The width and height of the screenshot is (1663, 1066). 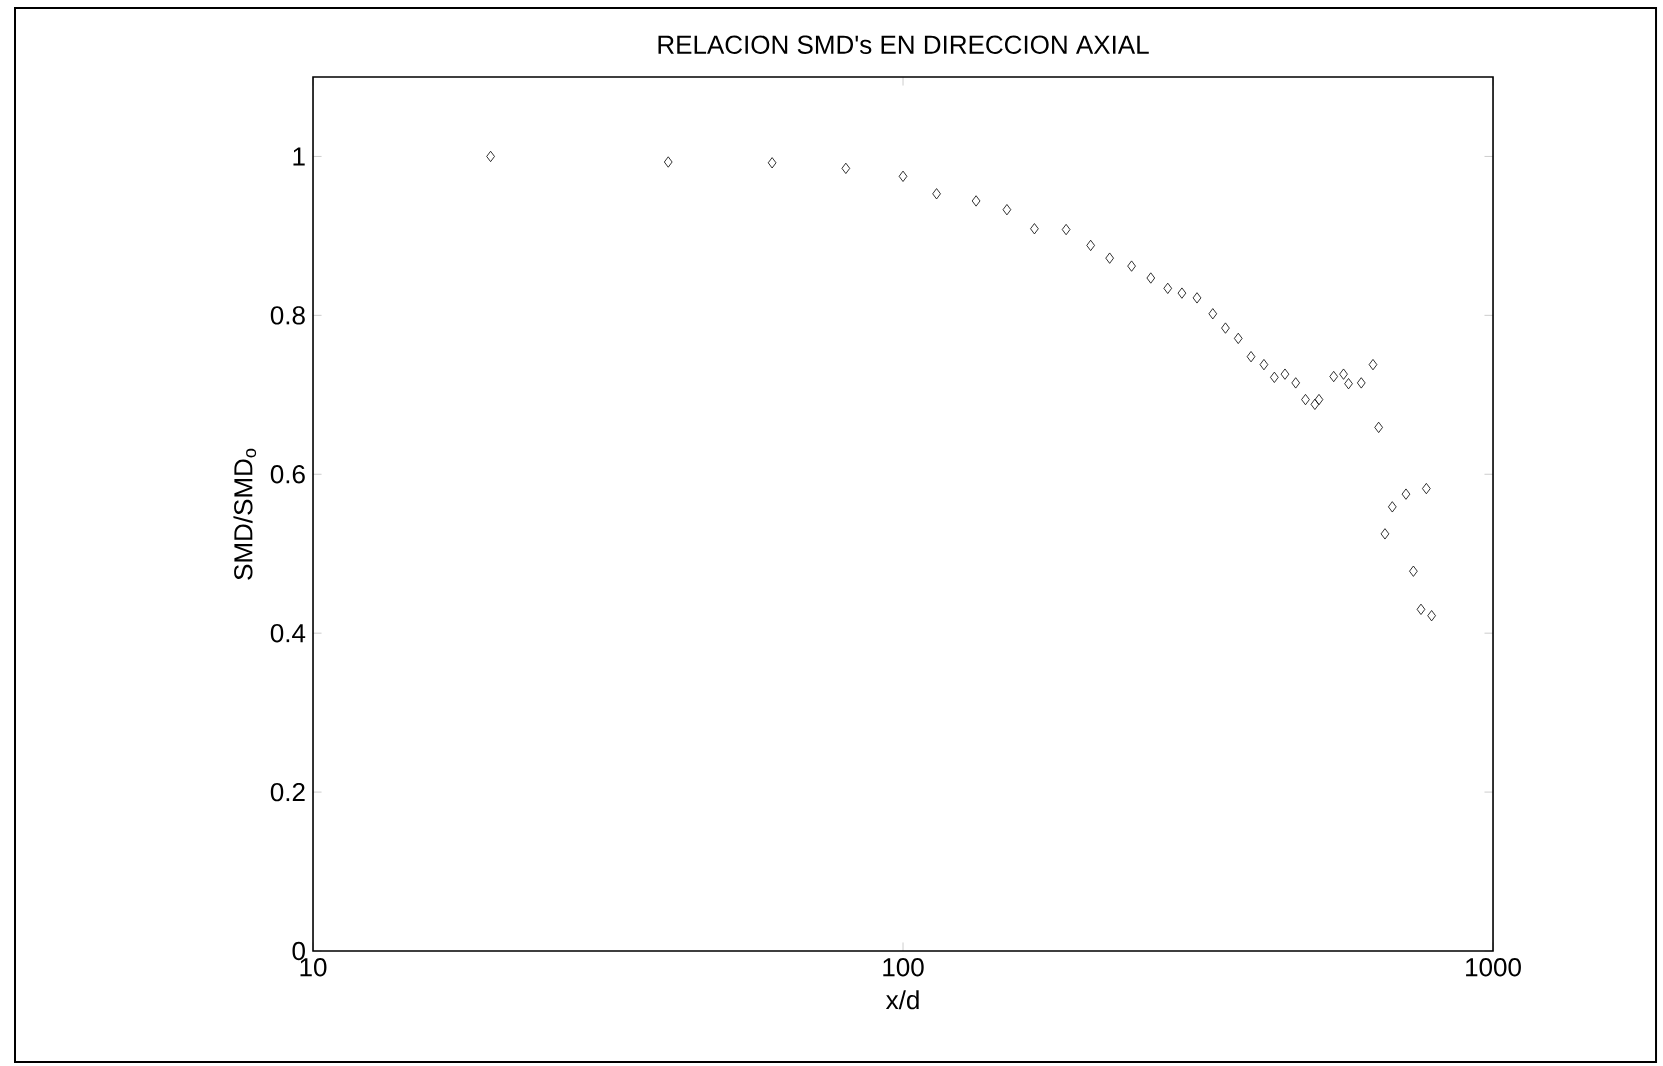 What do you see at coordinates (299, 156) in the screenshot?
I see `y-tick-label: 1` at bounding box center [299, 156].